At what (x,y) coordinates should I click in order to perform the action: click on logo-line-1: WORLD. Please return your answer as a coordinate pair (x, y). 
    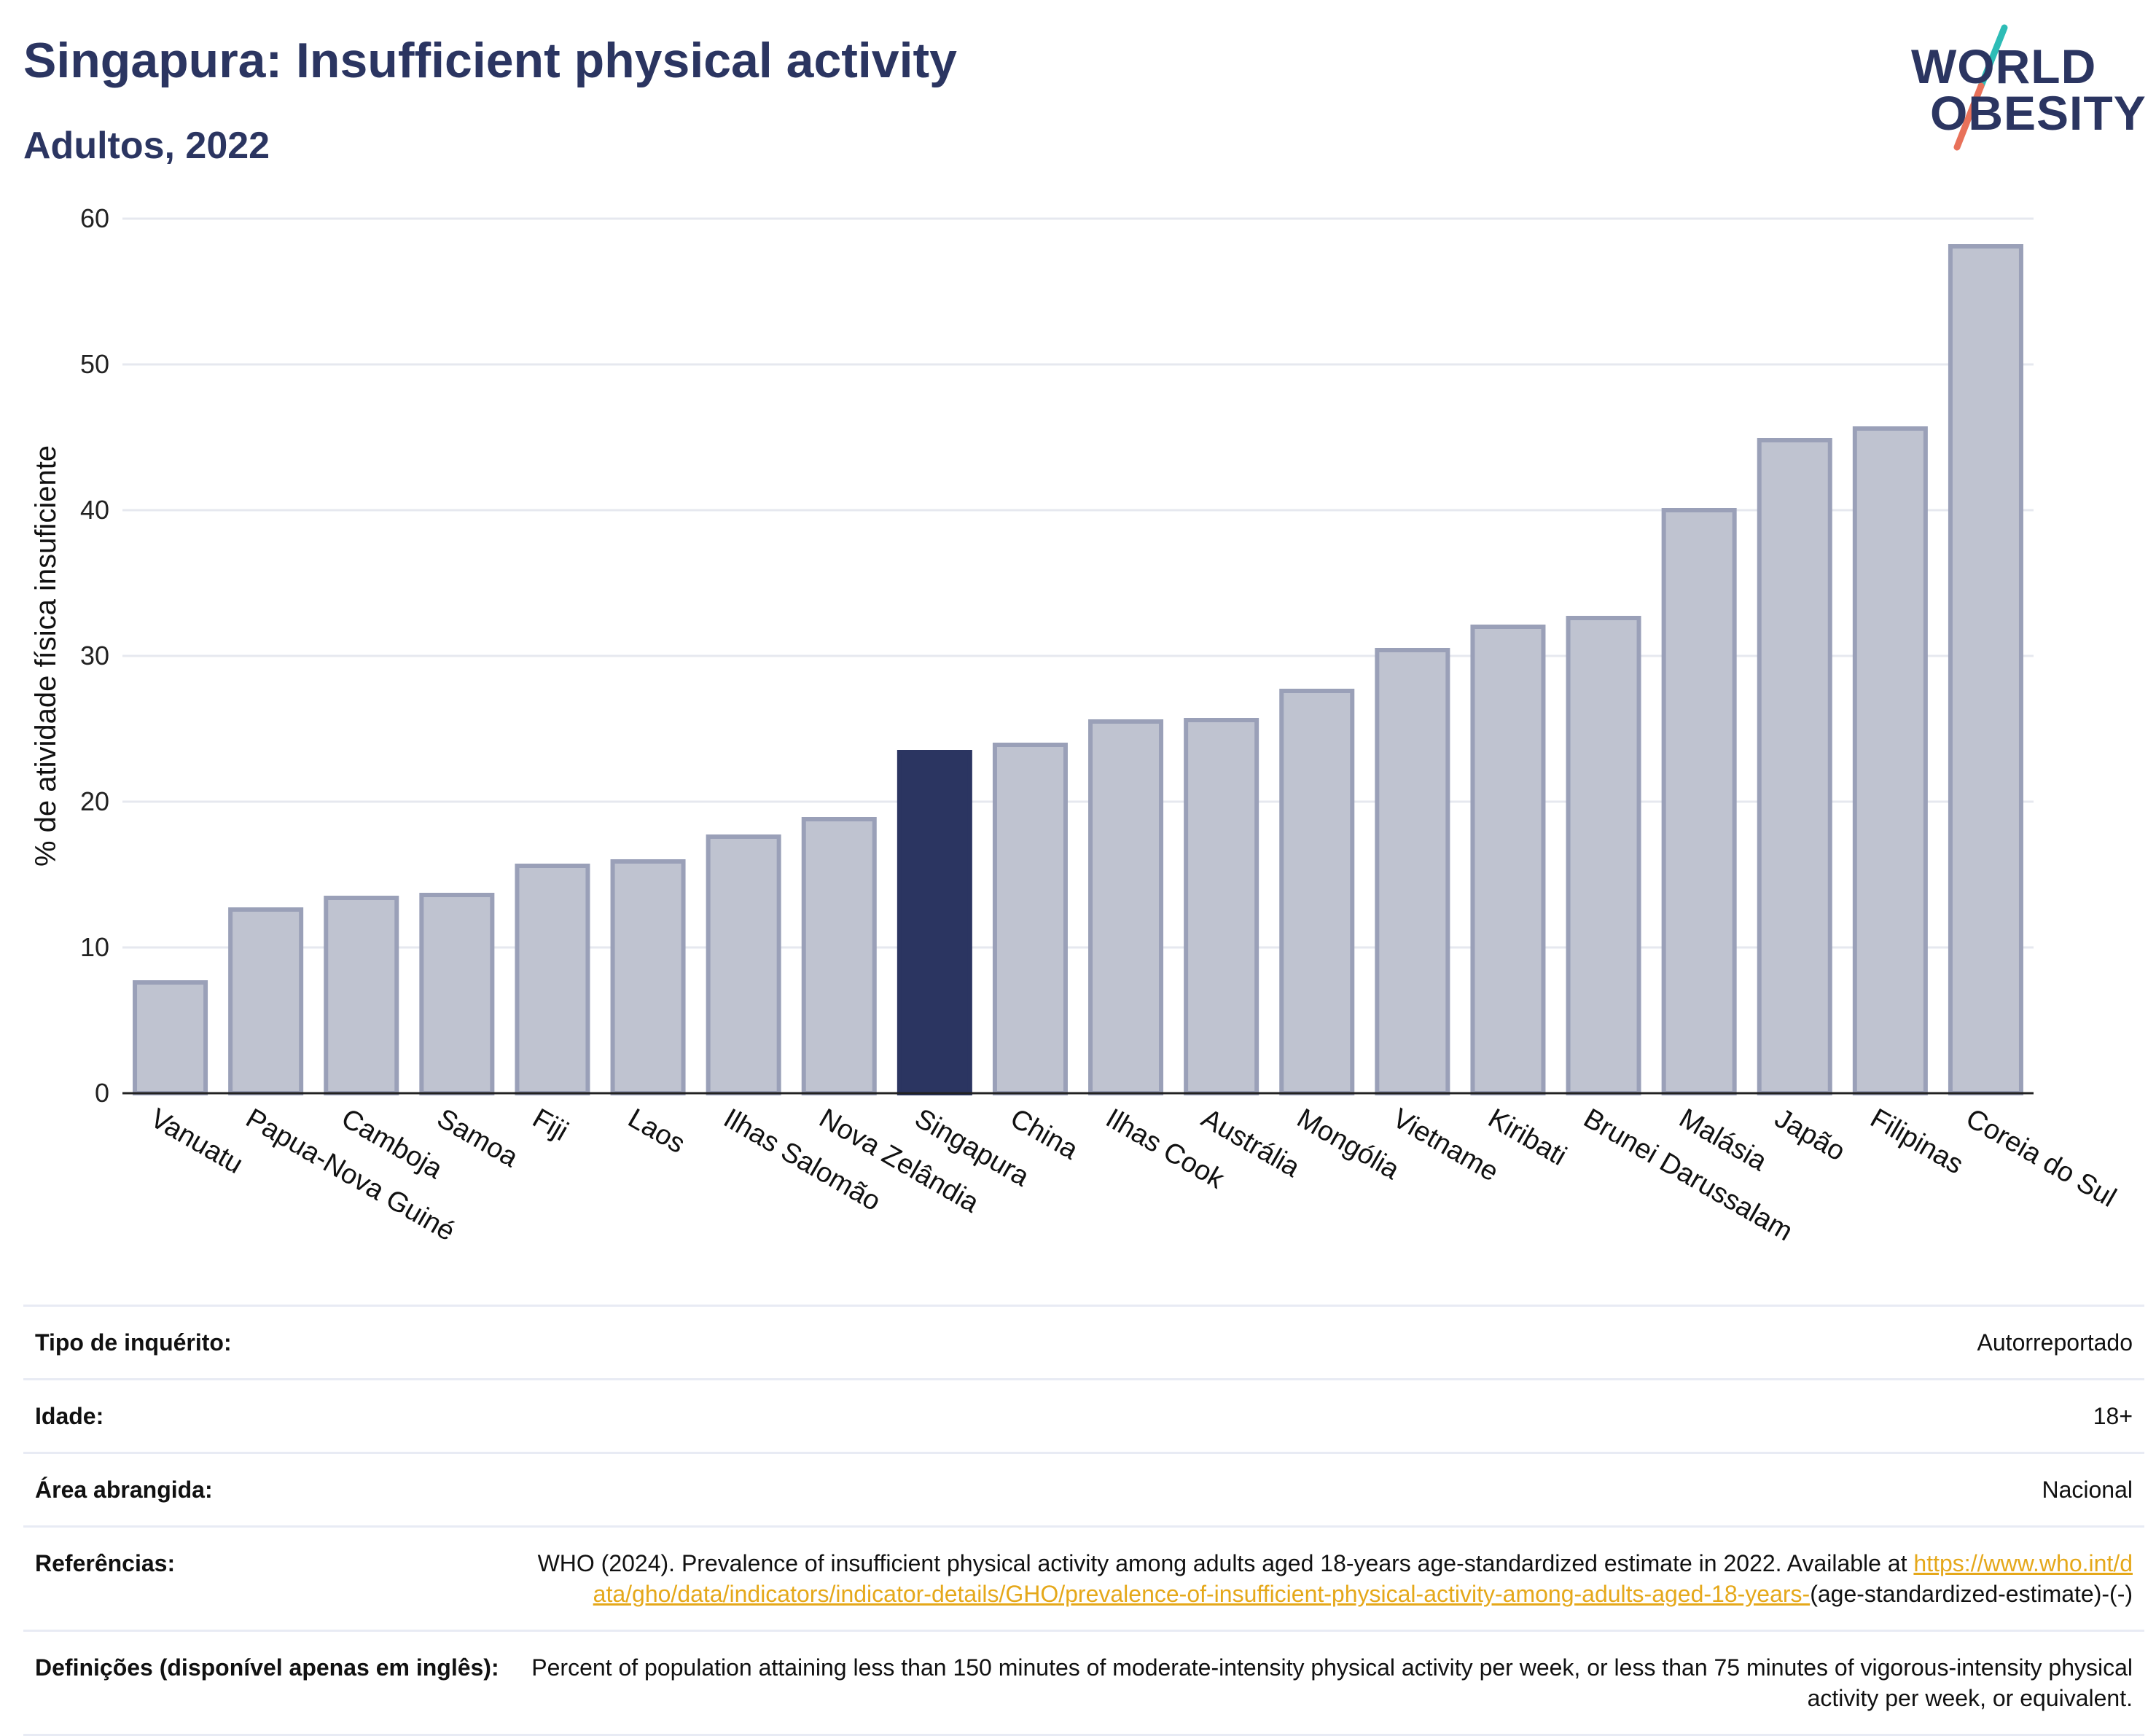
    Looking at the image, I should click on (2004, 66).